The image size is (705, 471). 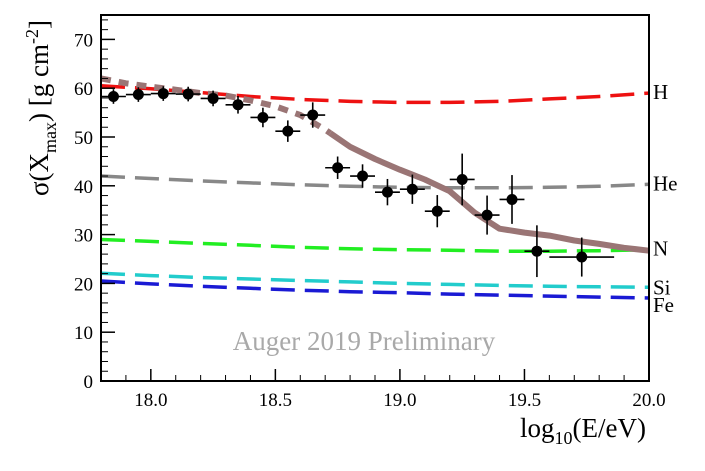 What do you see at coordinates (50, 137) in the screenshot?
I see `y-axis-label-sub: max` at bounding box center [50, 137].